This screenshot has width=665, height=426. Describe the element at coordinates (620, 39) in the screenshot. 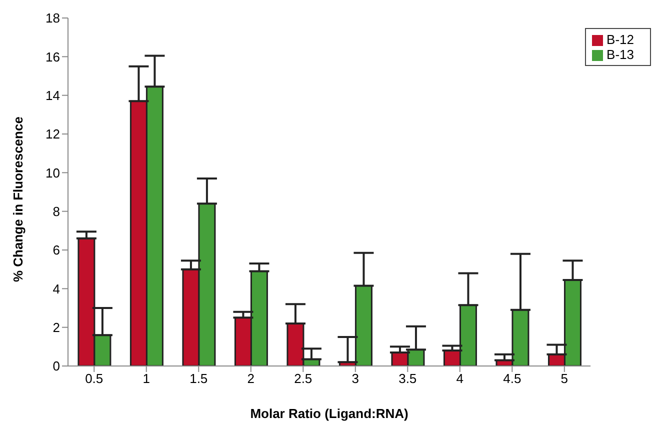

I see `legend-label: B-12` at that location.